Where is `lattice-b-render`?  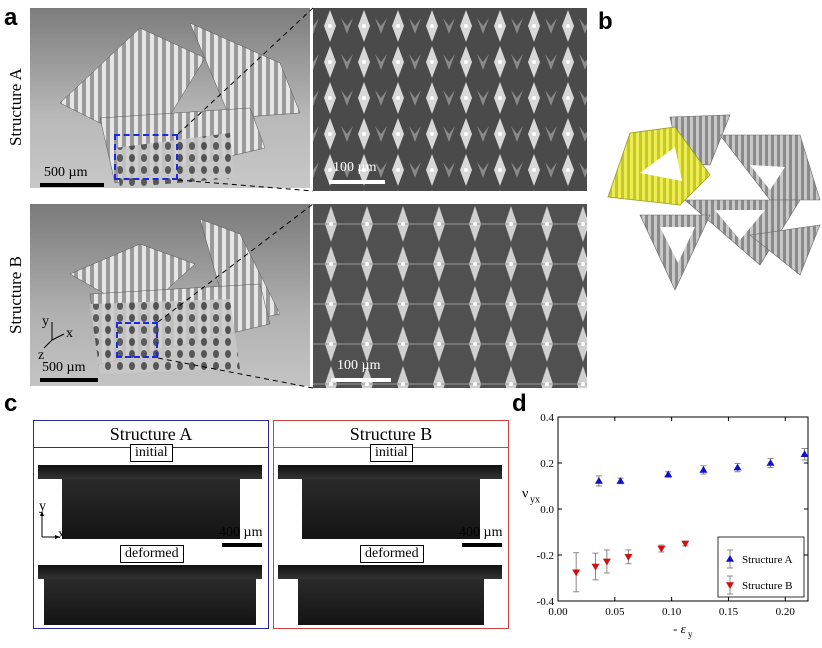 lattice-b-render is located at coordinates (450, 296).